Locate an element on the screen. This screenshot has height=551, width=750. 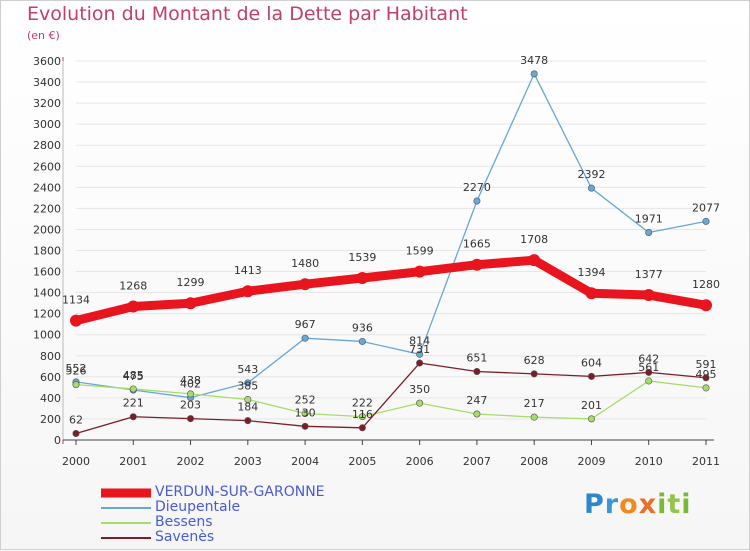
data-label-bessens: 385 is located at coordinates (247, 385).